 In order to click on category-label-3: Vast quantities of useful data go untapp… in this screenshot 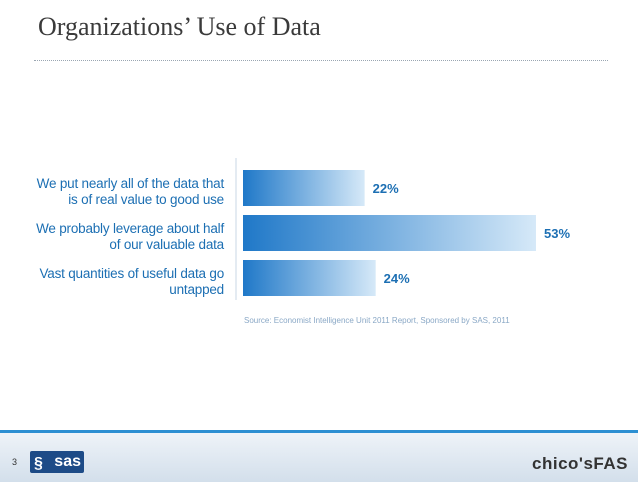, I will do `click(131, 282)`.